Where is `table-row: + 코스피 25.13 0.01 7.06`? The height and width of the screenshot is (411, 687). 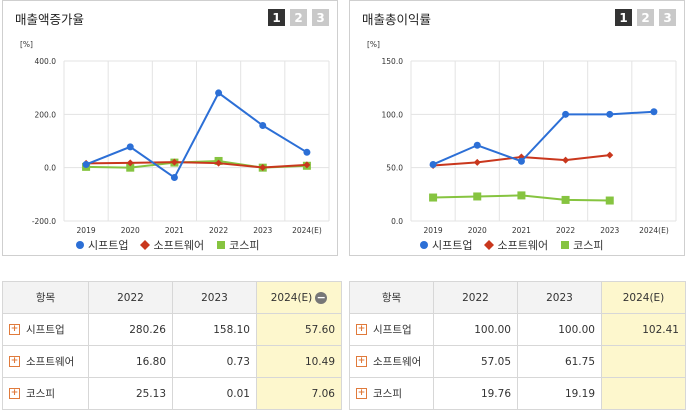
table-row: + 코스피 25.13 0.01 7.06 is located at coordinates (172, 393).